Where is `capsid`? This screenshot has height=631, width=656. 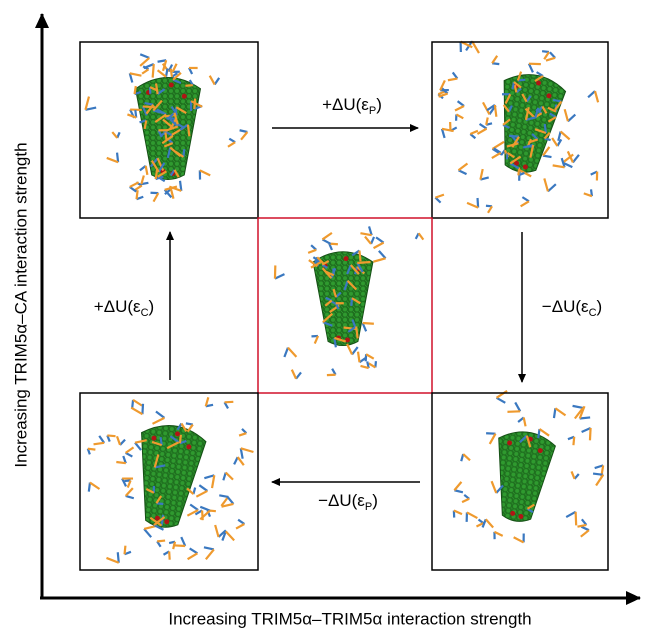 capsid is located at coordinates (527, 476).